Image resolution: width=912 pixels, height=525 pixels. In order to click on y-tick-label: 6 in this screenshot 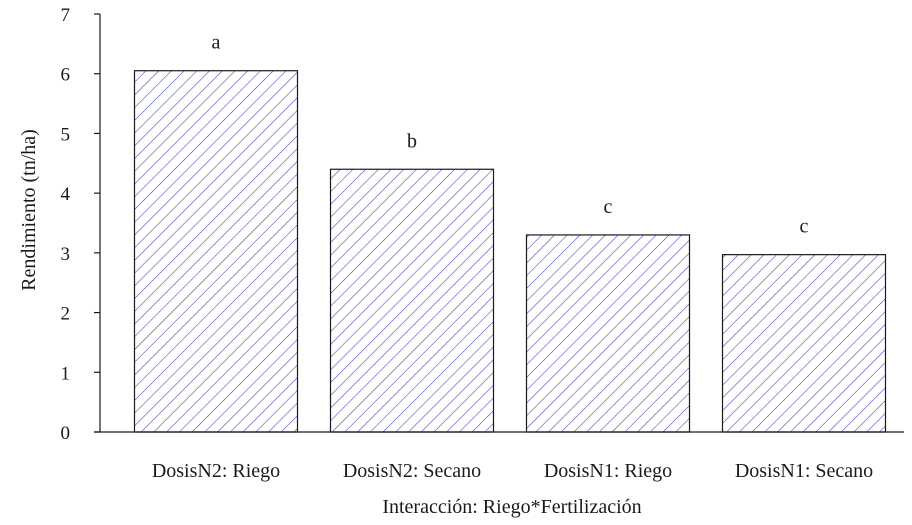, I will do `click(66, 75)`.